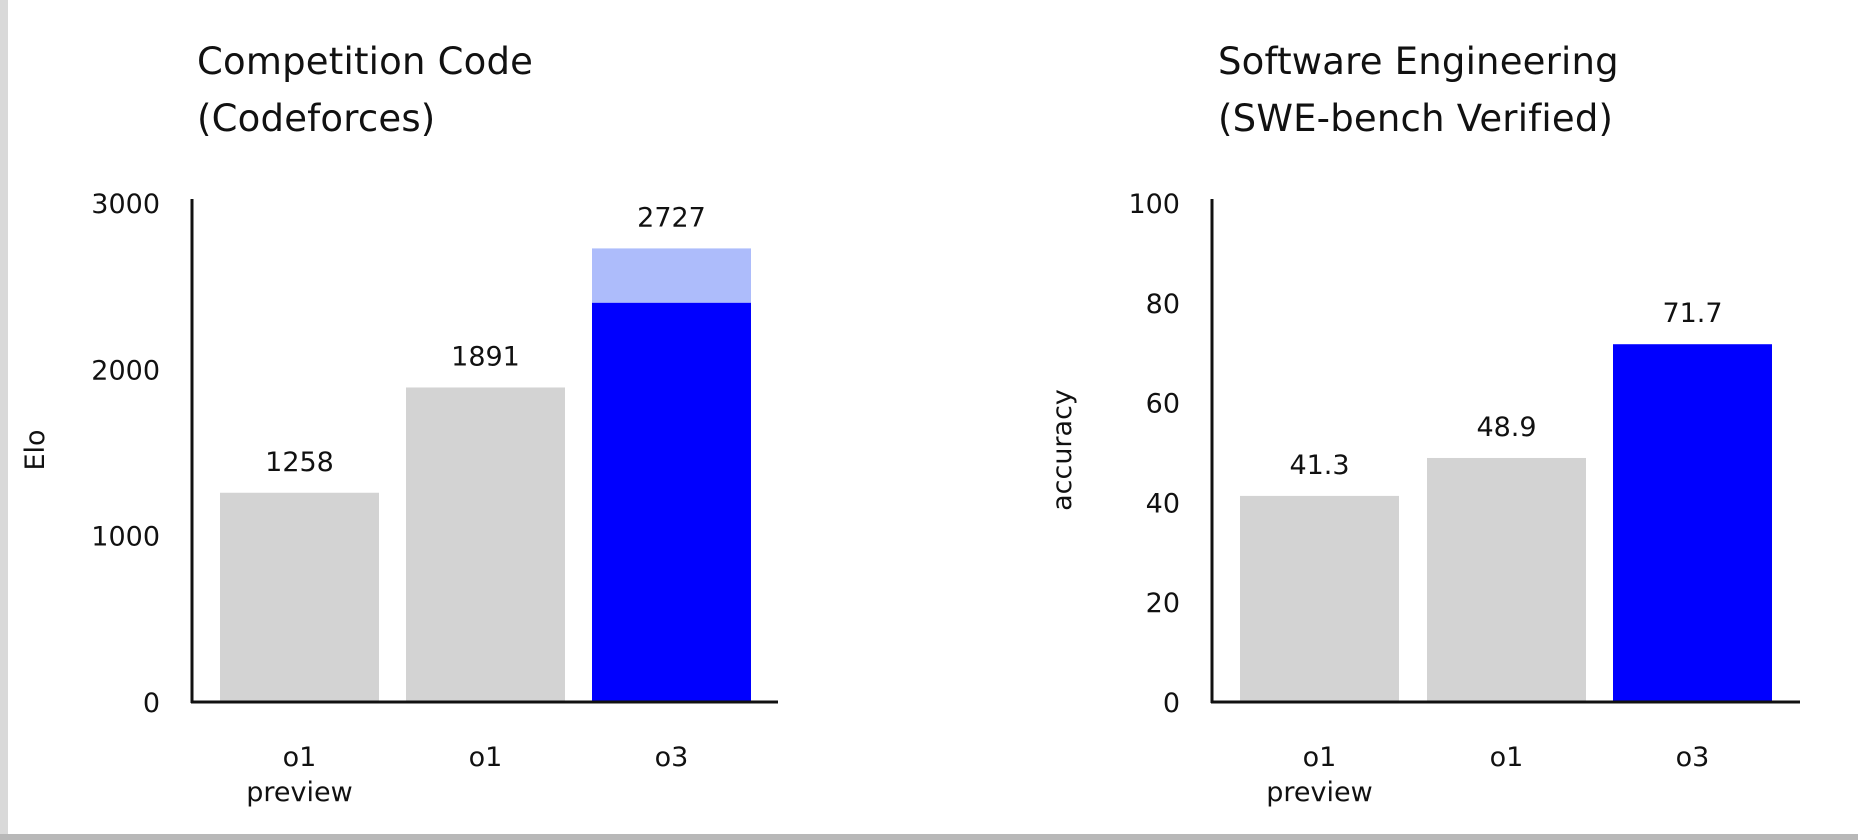 The height and width of the screenshot is (840, 1858). I want to click on y-axis-label: accuracy, so click(1062, 450).